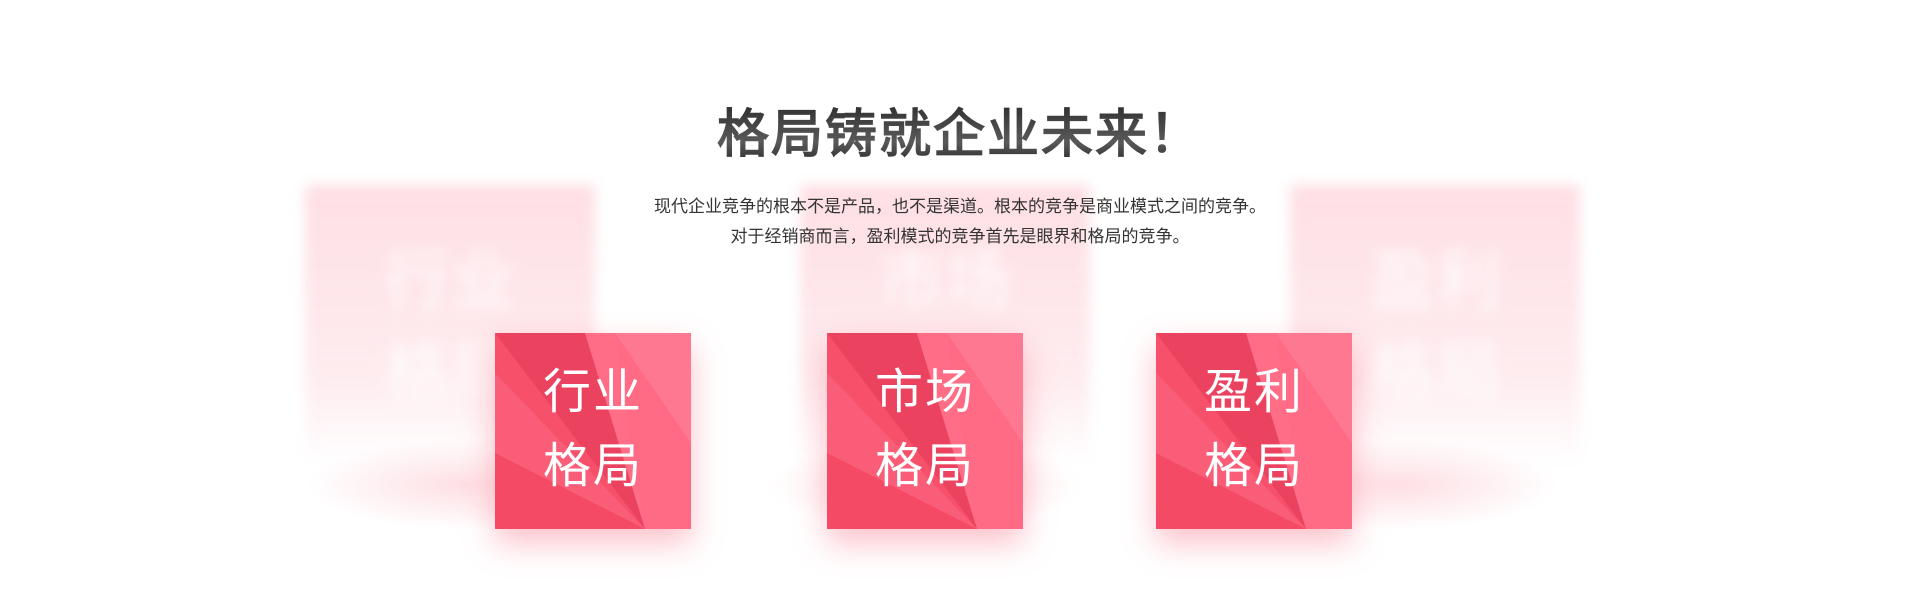 This screenshot has height=600, width=1920. What do you see at coordinates (1435, 327) in the screenshot?
I see `ghost-card-text: 盈利 格局` at bounding box center [1435, 327].